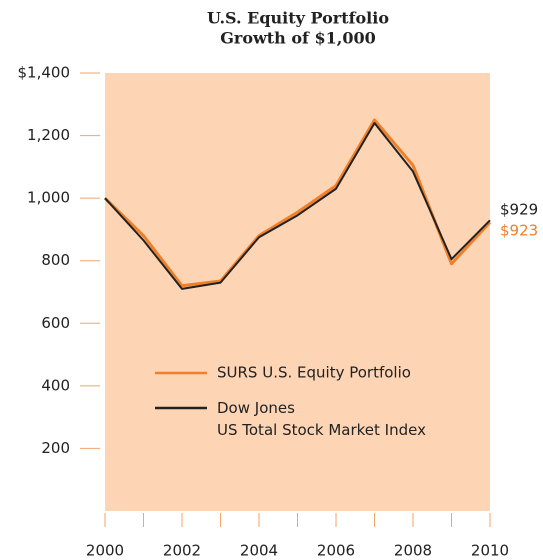  I want to click on y-tick-label: 1,000, so click(48, 198).